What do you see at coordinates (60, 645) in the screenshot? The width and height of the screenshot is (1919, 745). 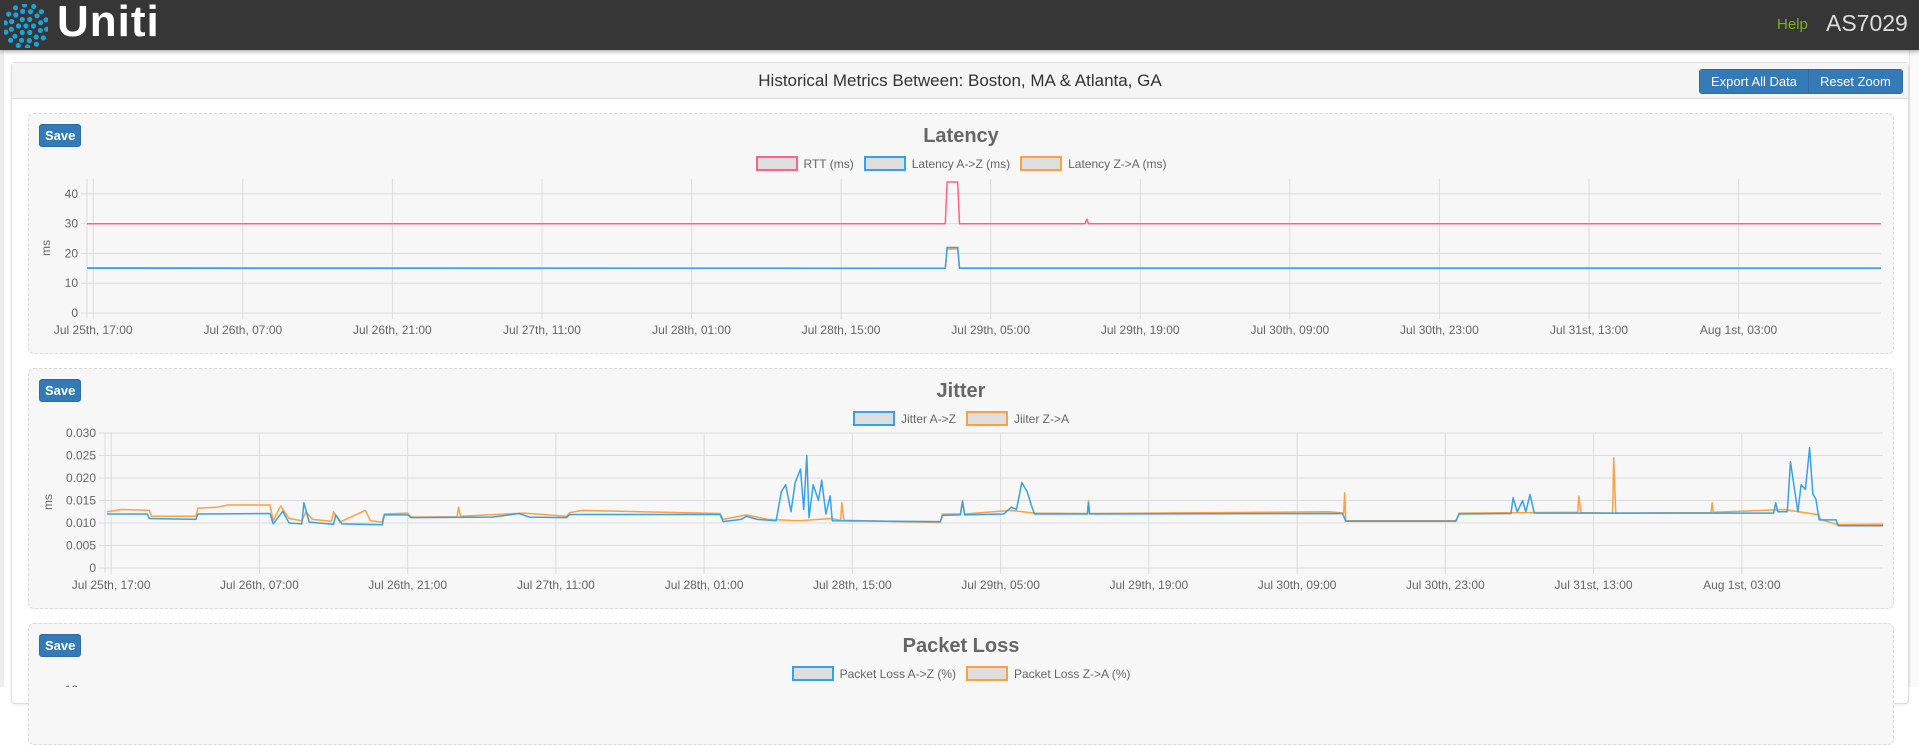 I see `save-packet-loss-button: Save` at bounding box center [60, 645].